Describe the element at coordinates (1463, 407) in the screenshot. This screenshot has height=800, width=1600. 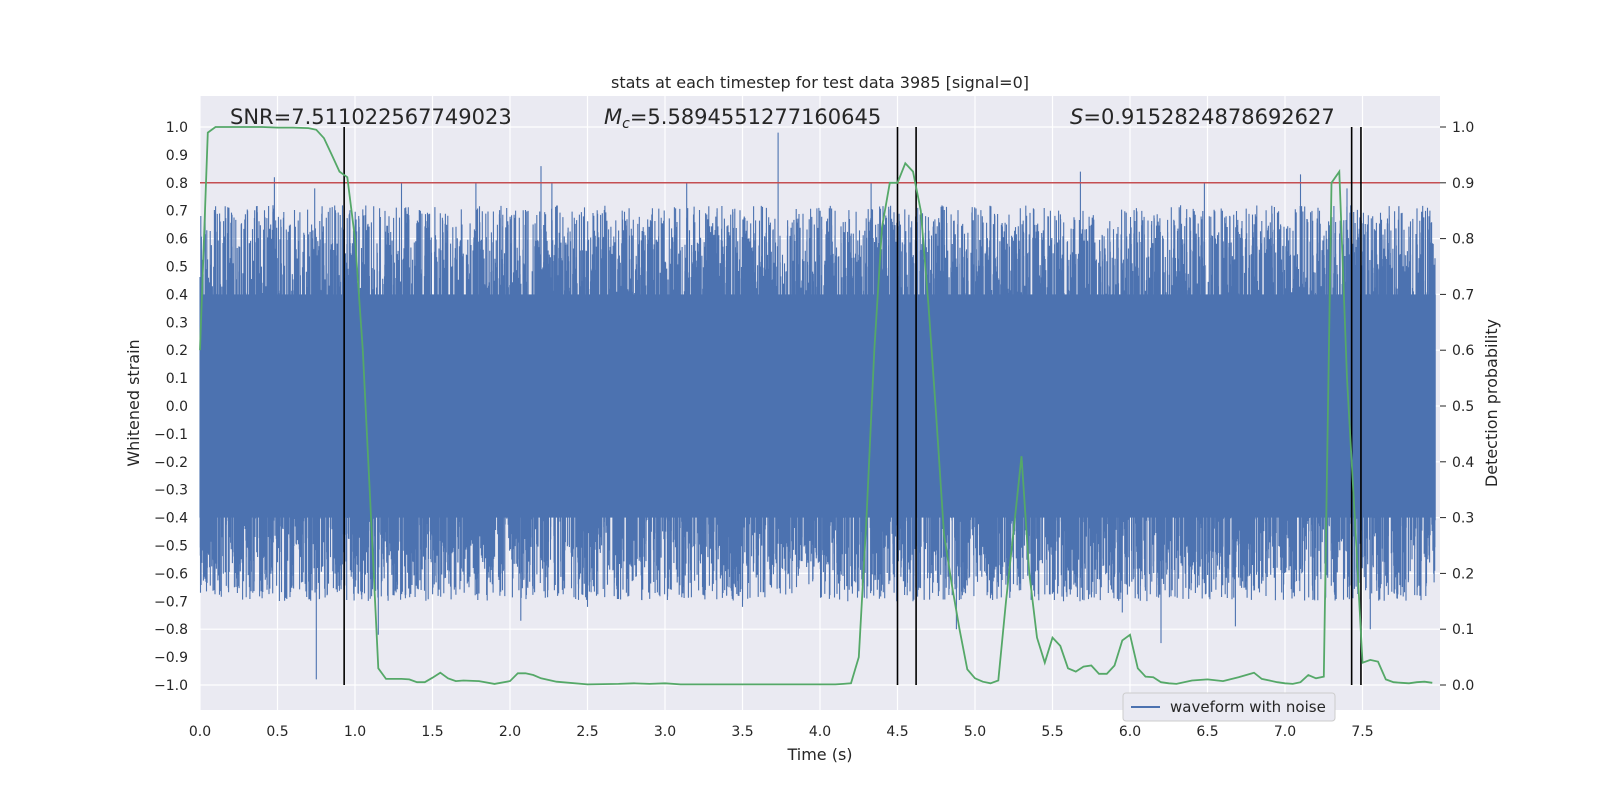
I see `y-right-tick-label: 0.5` at that location.